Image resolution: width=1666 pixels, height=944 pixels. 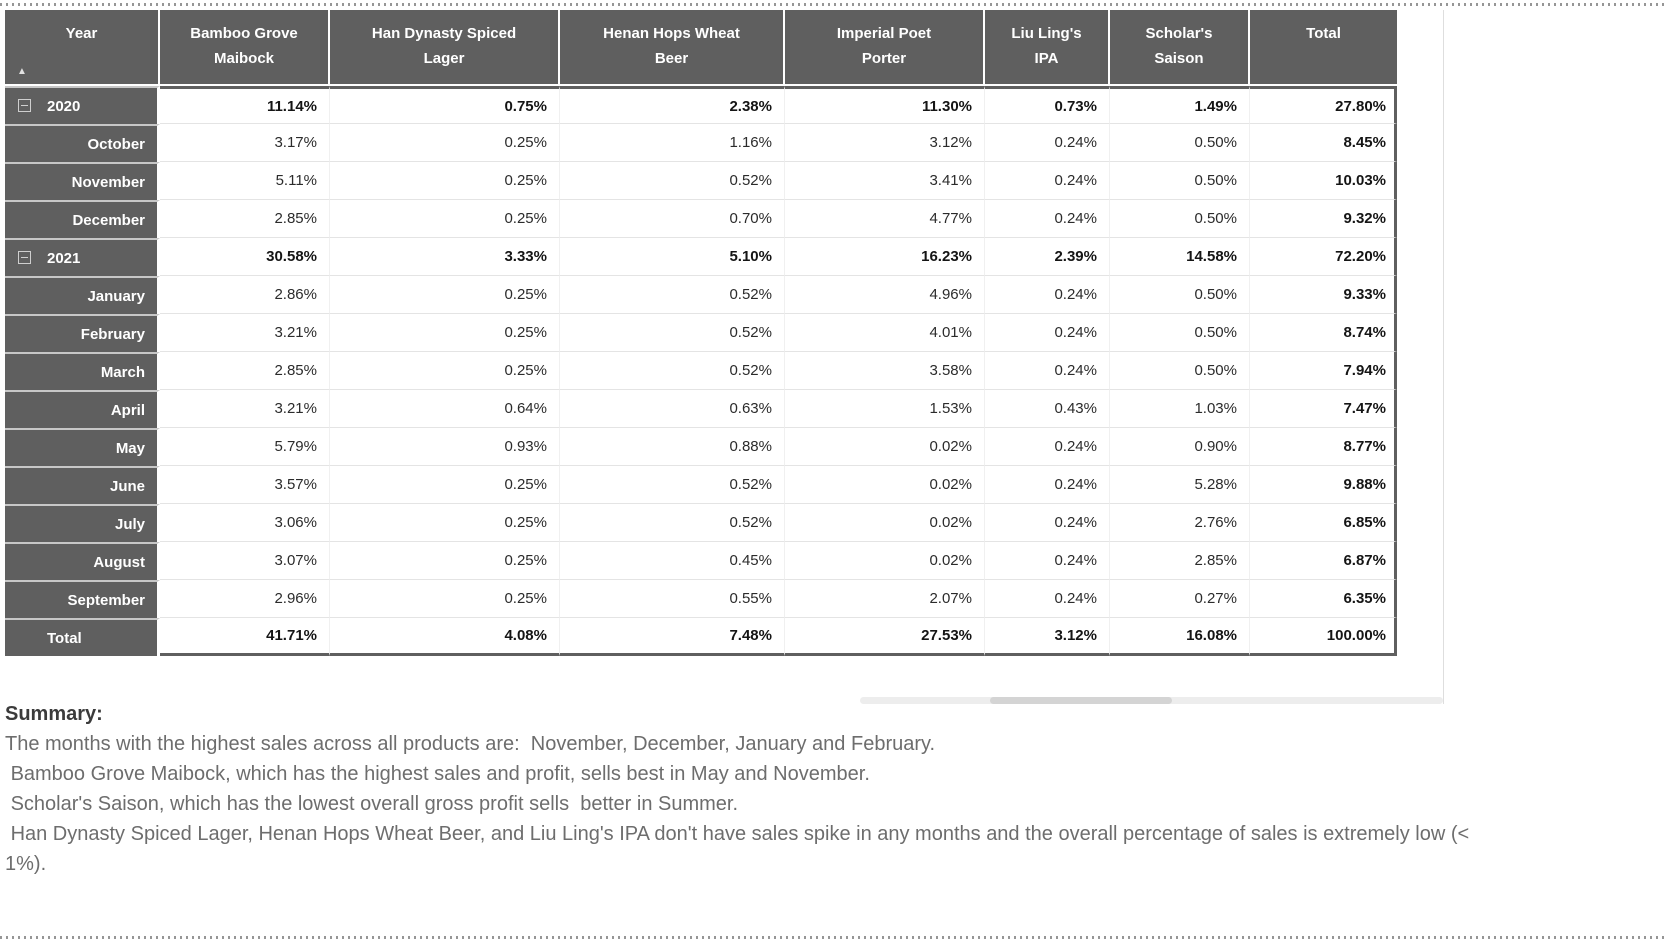 What do you see at coordinates (1180, 409) in the screenshot?
I see `value-cell: 1.03%` at bounding box center [1180, 409].